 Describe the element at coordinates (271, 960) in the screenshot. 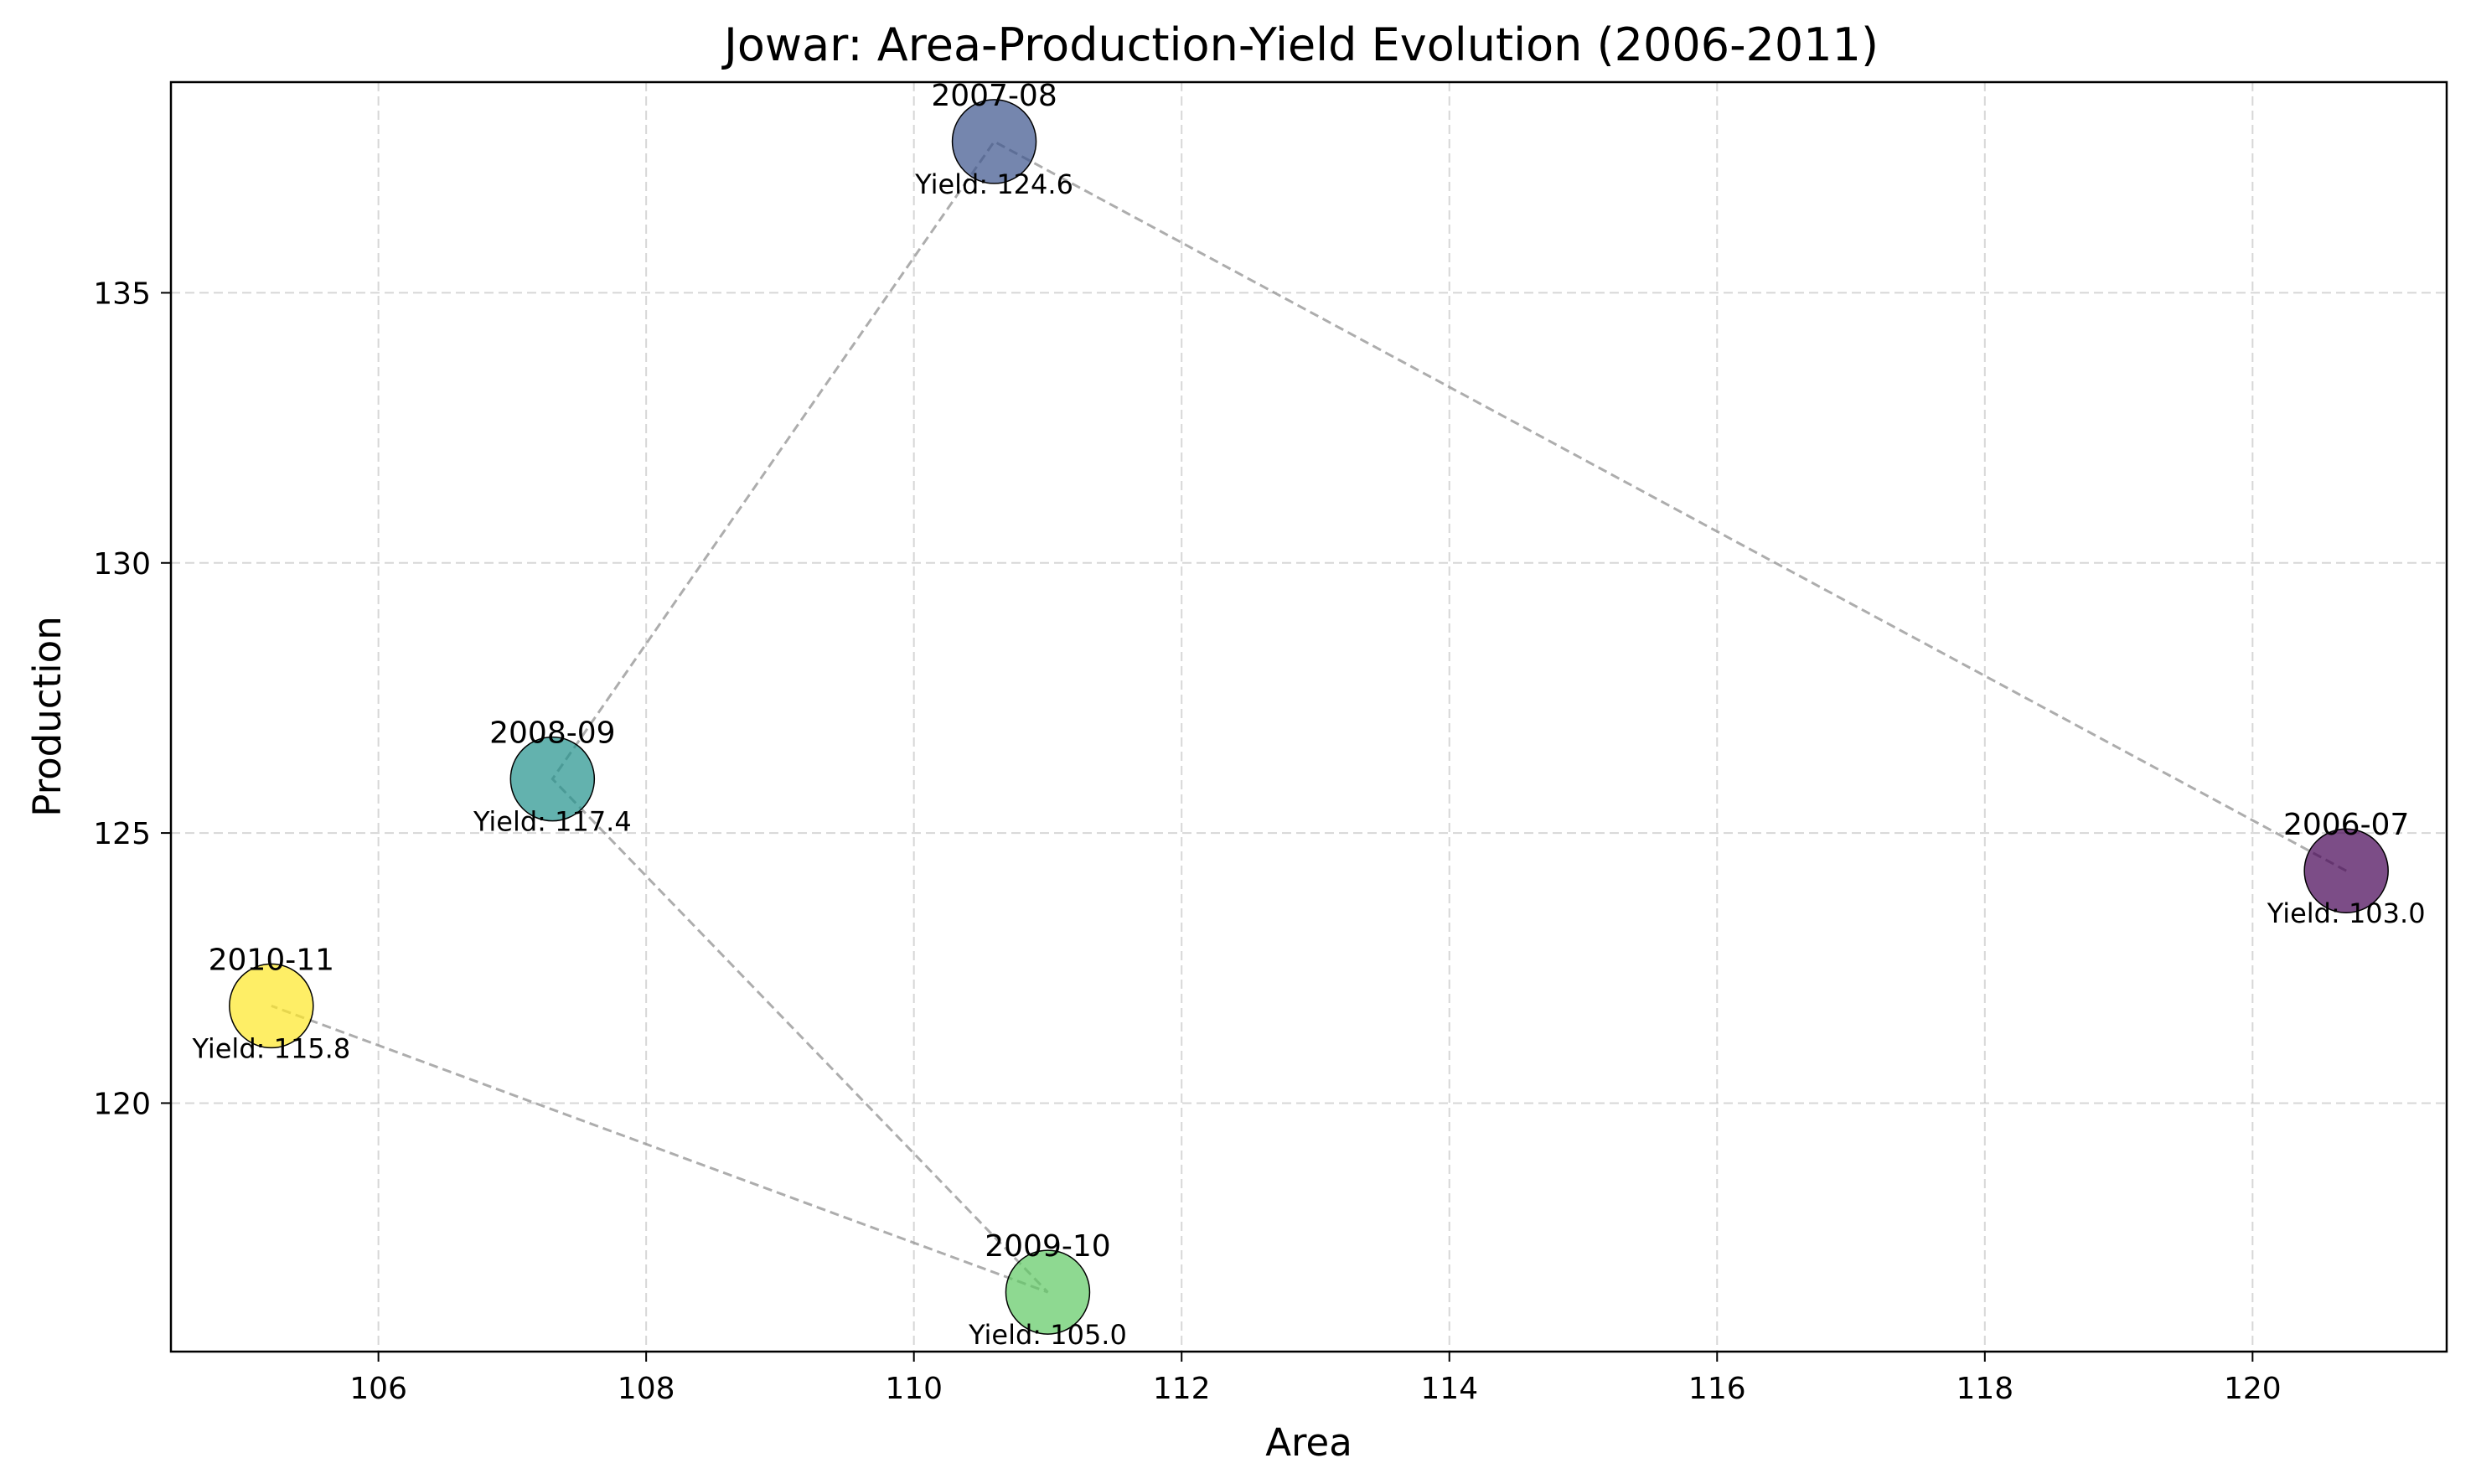

I see `data-point-label: 2010-11` at that location.